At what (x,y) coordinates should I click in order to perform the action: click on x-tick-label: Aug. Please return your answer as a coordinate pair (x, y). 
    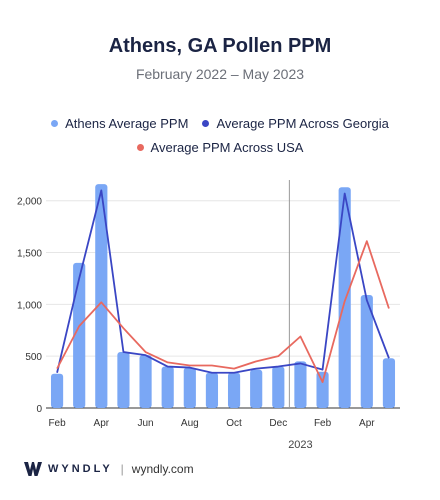
    Looking at the image, I should click on (190, 423).